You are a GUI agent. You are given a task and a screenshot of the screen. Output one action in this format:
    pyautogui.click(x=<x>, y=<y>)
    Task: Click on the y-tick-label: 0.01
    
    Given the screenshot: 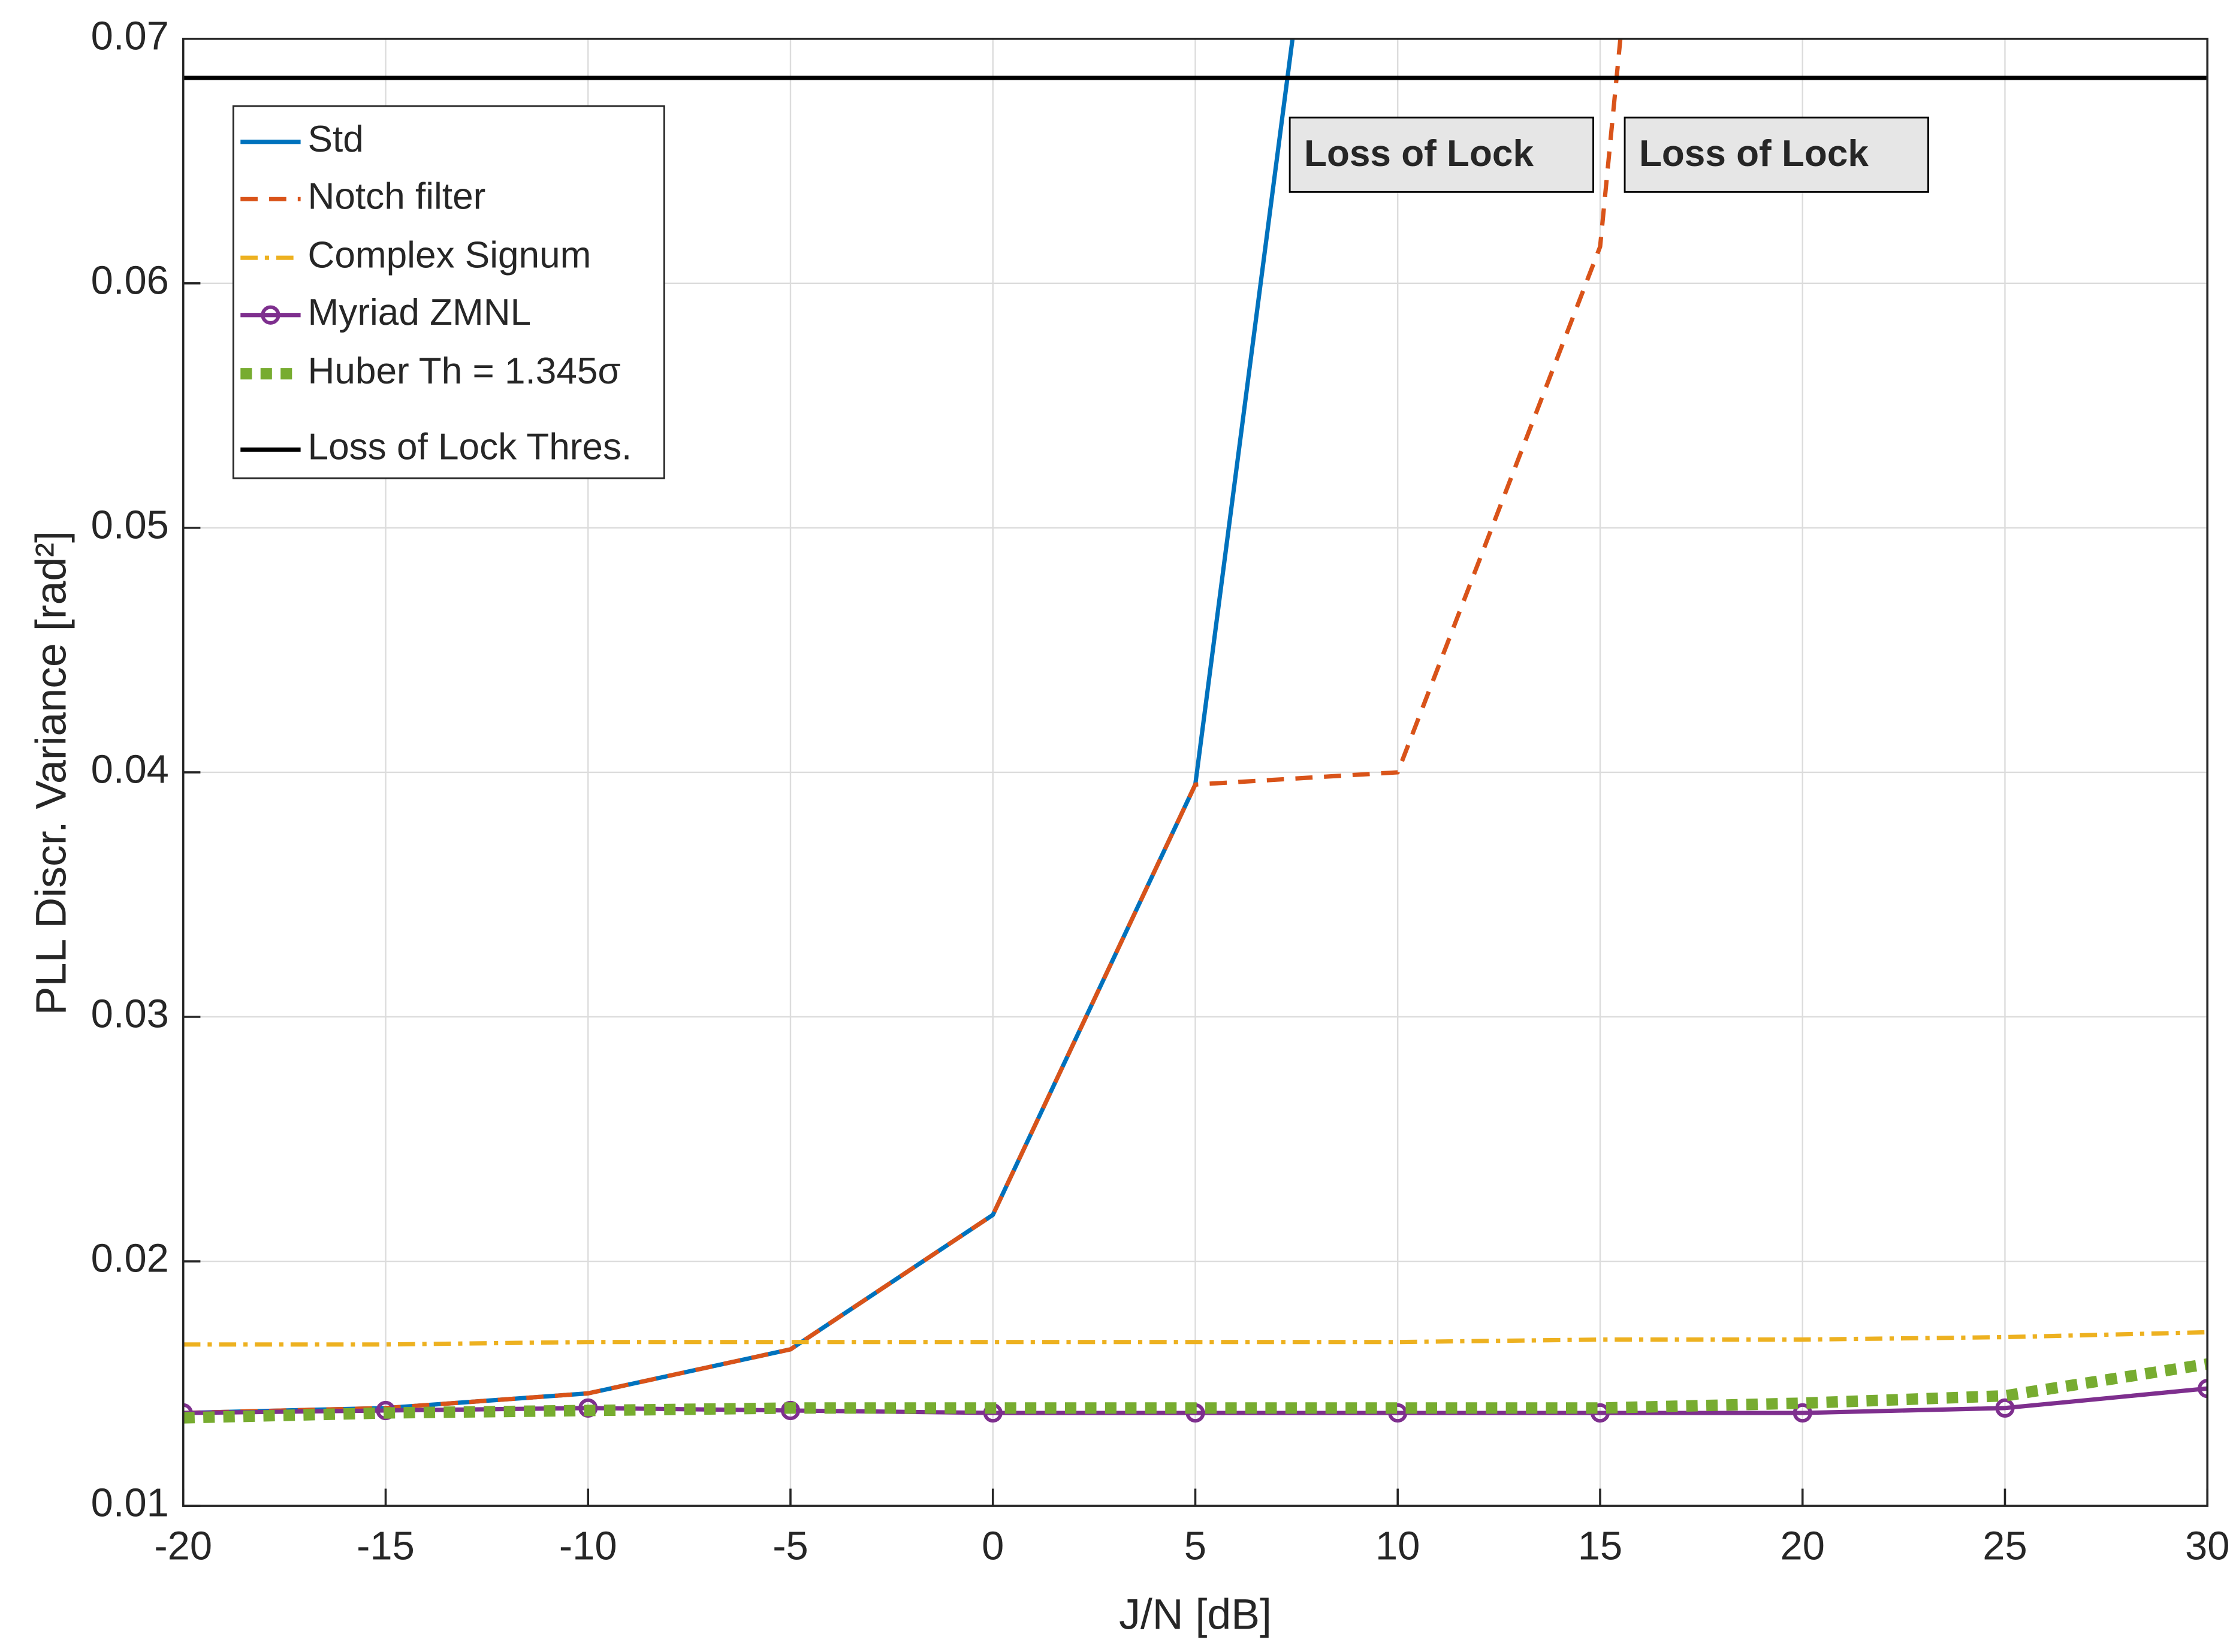 What is the action you would take?
    pyautogui.click(x=130, y=1503)
    